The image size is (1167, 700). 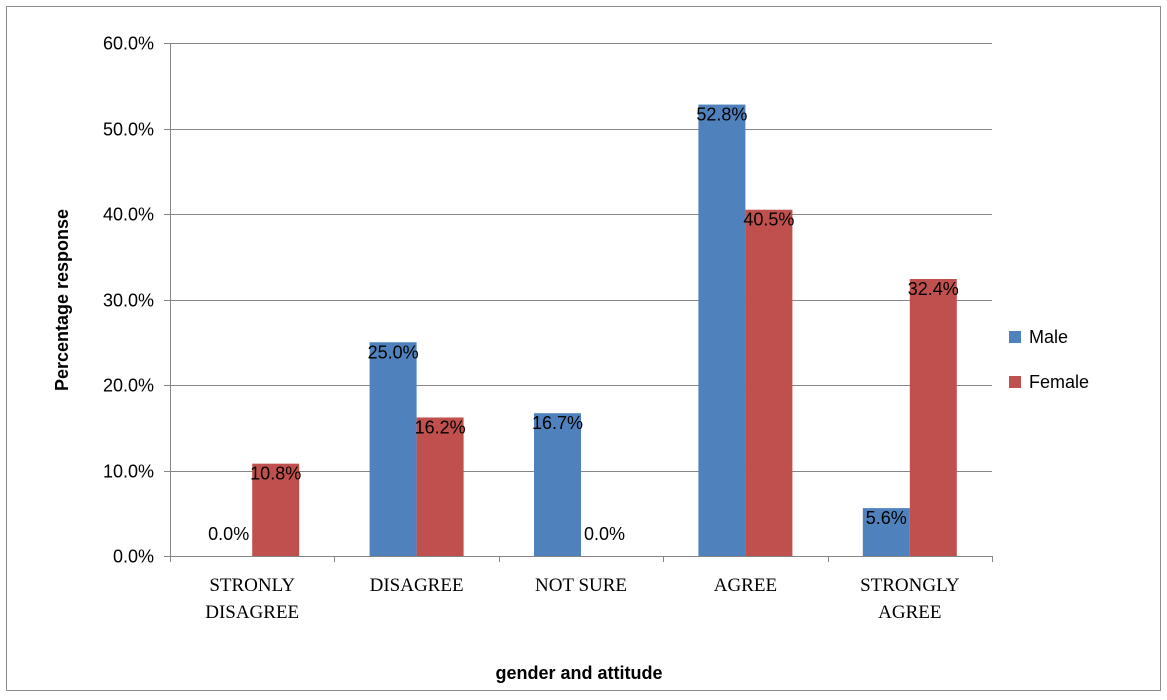 What do you see at coordinates (128, 301) in the screenshot?
I see `y-tick-label: 30.0%` at bounding box center [128, 301].